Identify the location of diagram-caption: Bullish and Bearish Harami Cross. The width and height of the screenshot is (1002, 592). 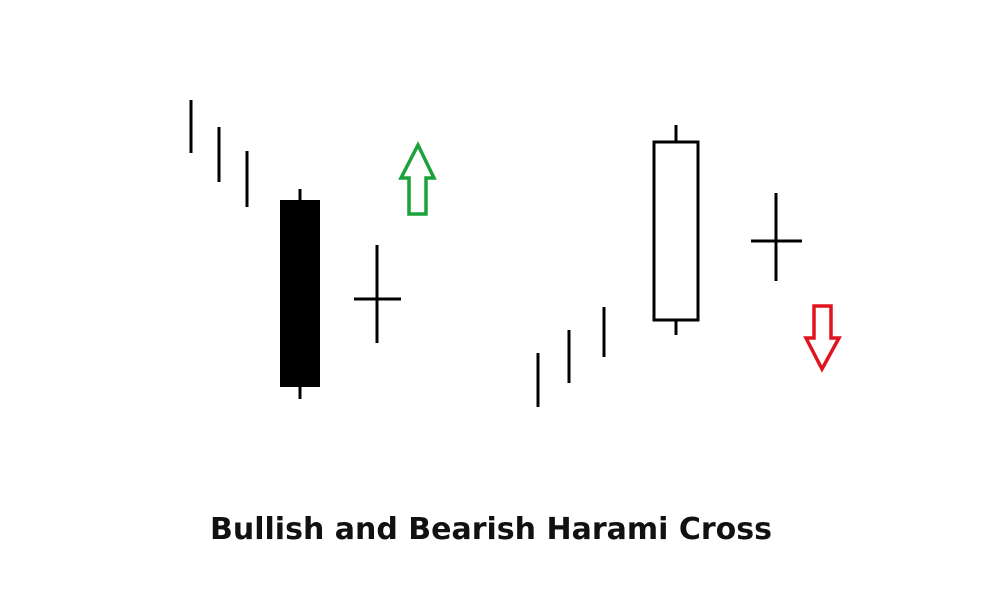
(491, 529).